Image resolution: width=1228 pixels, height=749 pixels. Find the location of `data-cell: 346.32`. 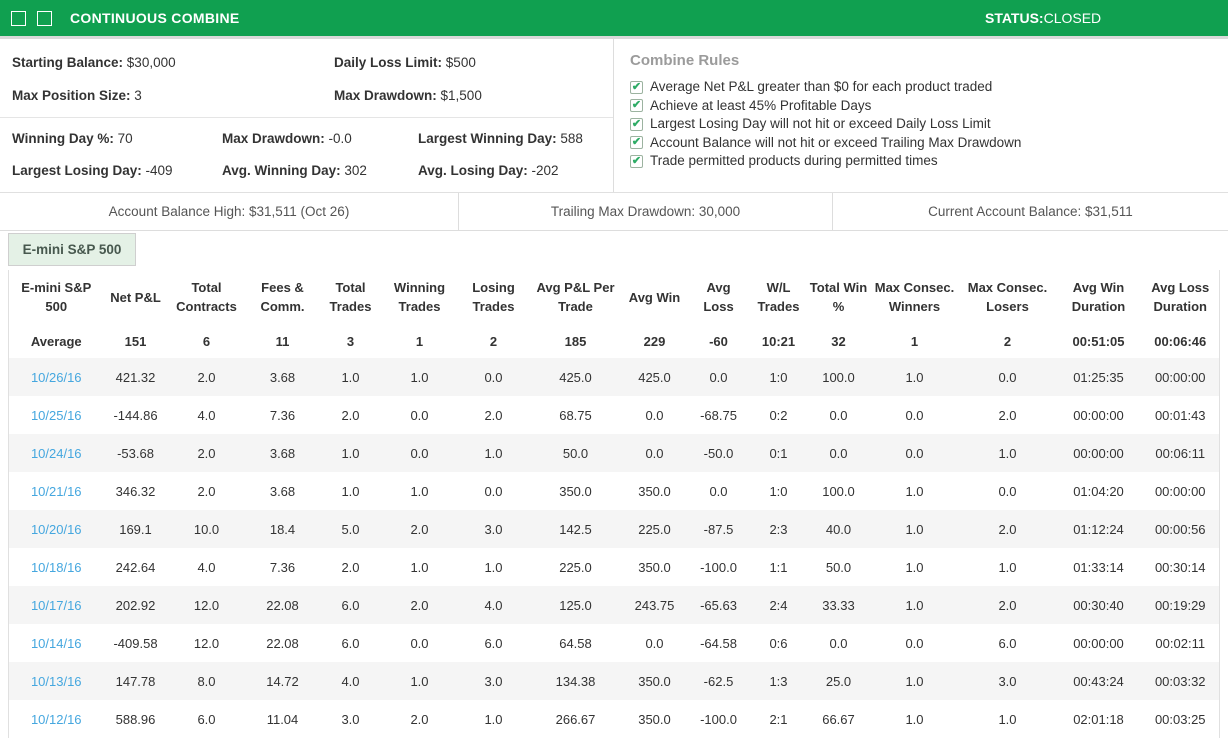

data-cell: 346.32 is located at coordinates (135, 491).